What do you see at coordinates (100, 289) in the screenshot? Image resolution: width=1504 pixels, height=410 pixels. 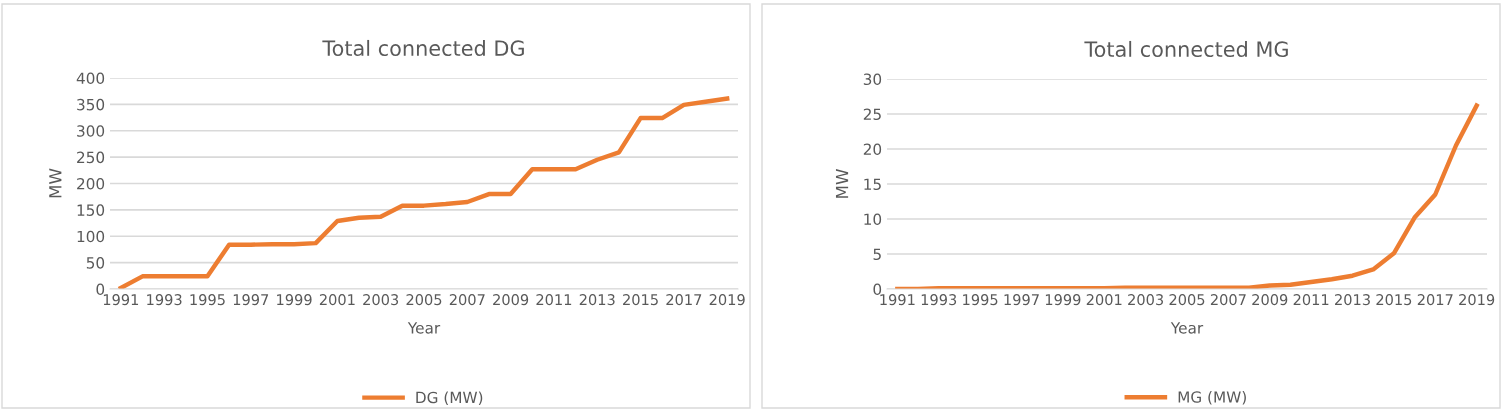 I see `y-tick-label: 0` at bounding box center [100, 289].